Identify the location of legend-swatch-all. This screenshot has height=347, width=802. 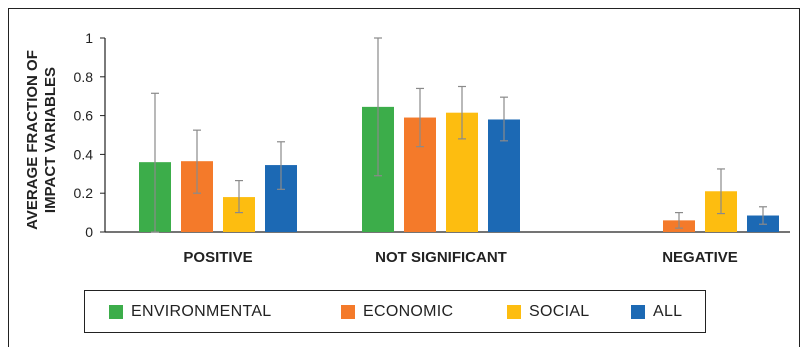
(638, 312).